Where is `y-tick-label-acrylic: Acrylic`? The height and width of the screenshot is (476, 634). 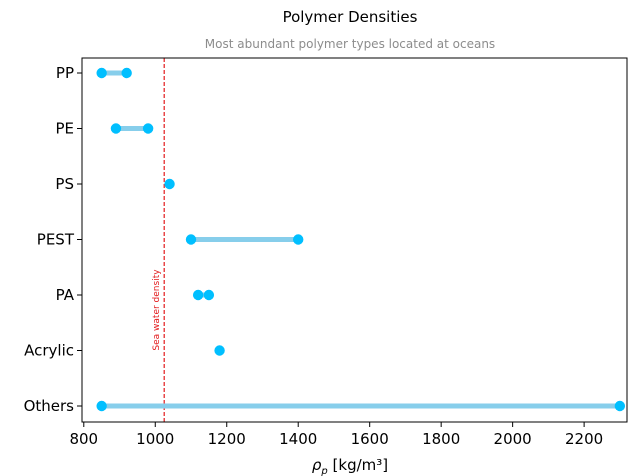 y-tick-label-acrylic: Acrylic is located at coordinates (49, 351).